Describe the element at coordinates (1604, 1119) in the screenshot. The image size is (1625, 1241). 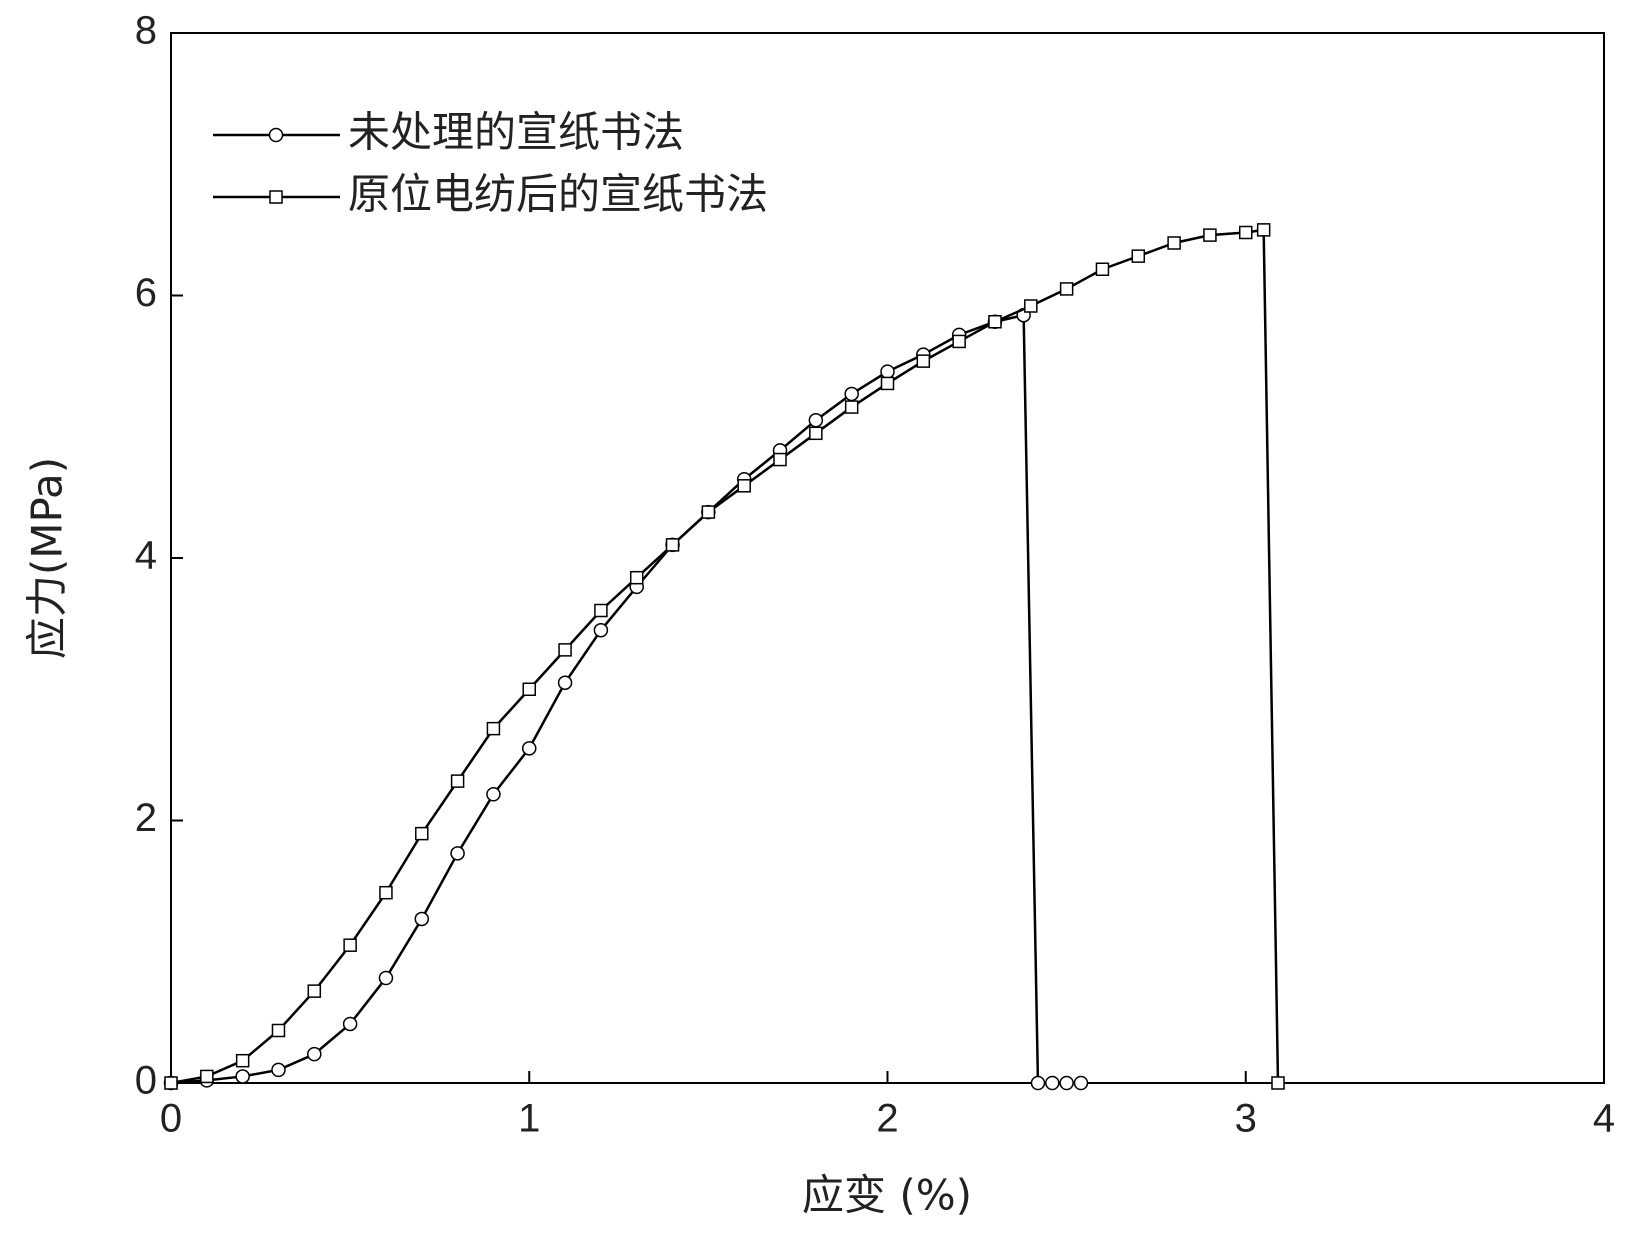
I see `x-tick-label: 4` at that location.